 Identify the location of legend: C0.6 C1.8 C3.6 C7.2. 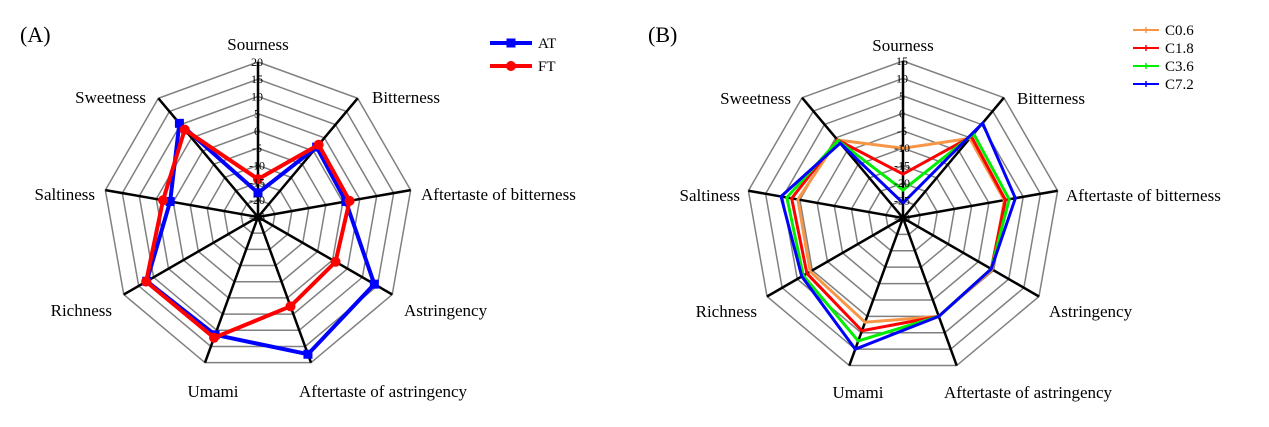
(1163, 58).